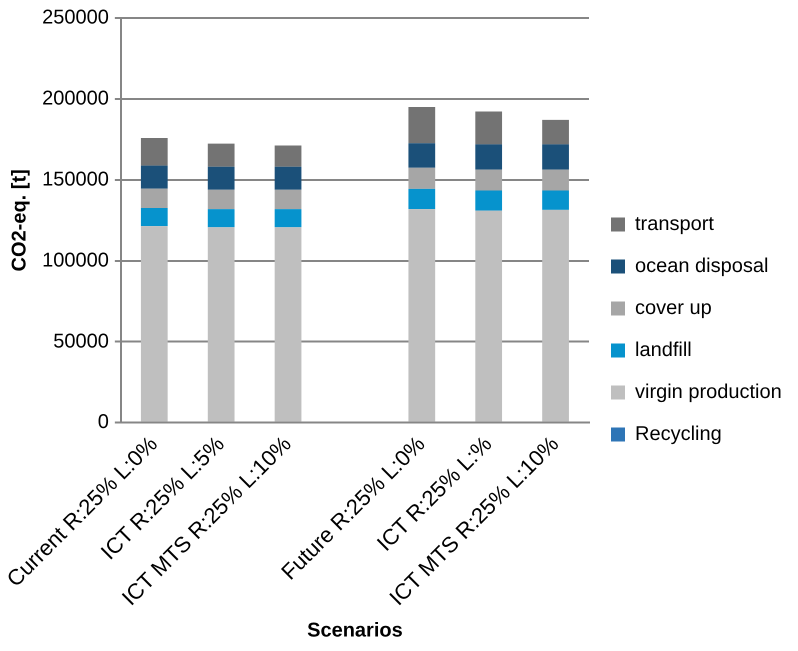 The image size is (798, 651). What do you see at coordinates (678, 434) in the screenshot?
I see `legend-label: Recycling` at bounding box center [678, 434].